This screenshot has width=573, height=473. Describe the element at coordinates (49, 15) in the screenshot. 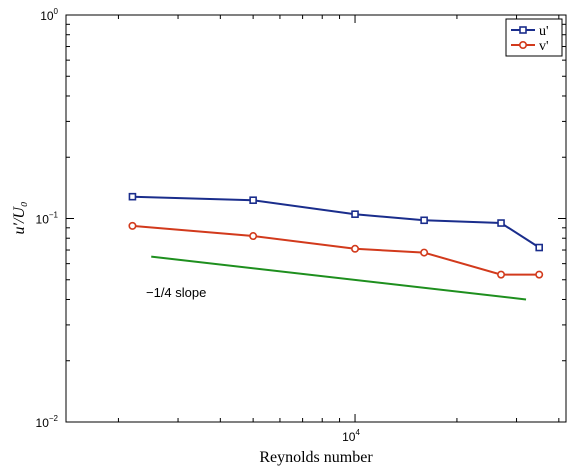

I see `y-tick-label: 10⁰` at that location.